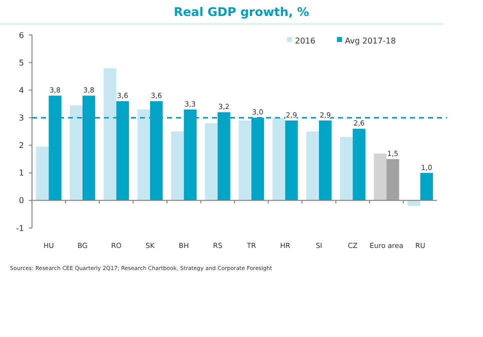 The height and width of the screenshot is (337, 483). Describe the element at coordinates (242, 12) in the screenshot. I see `chart-title: Real GDP growth, %` at that location.